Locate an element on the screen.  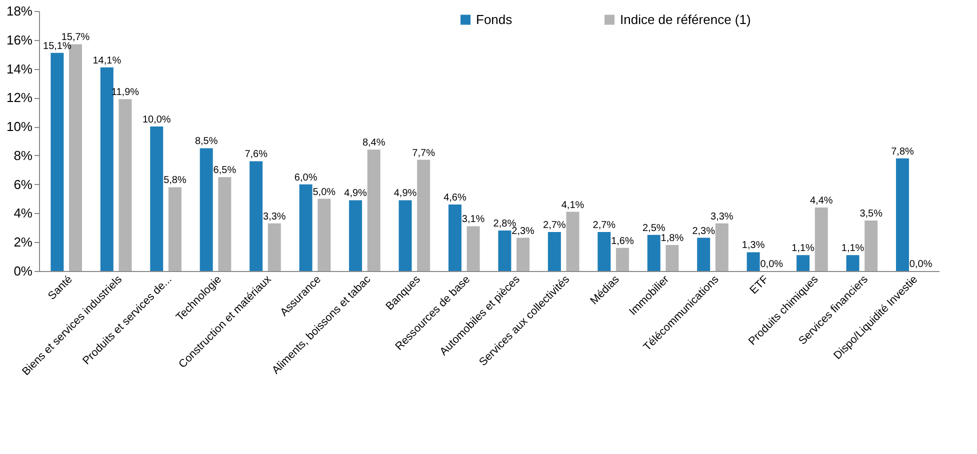
data-label: 3,5% is located at coordinates (871, 214).